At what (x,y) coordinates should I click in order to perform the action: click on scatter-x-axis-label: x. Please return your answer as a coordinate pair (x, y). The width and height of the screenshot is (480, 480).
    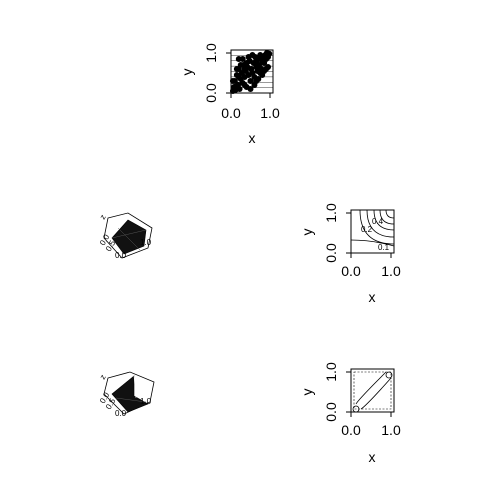
    Looking at the image, I should click on (252, 138).